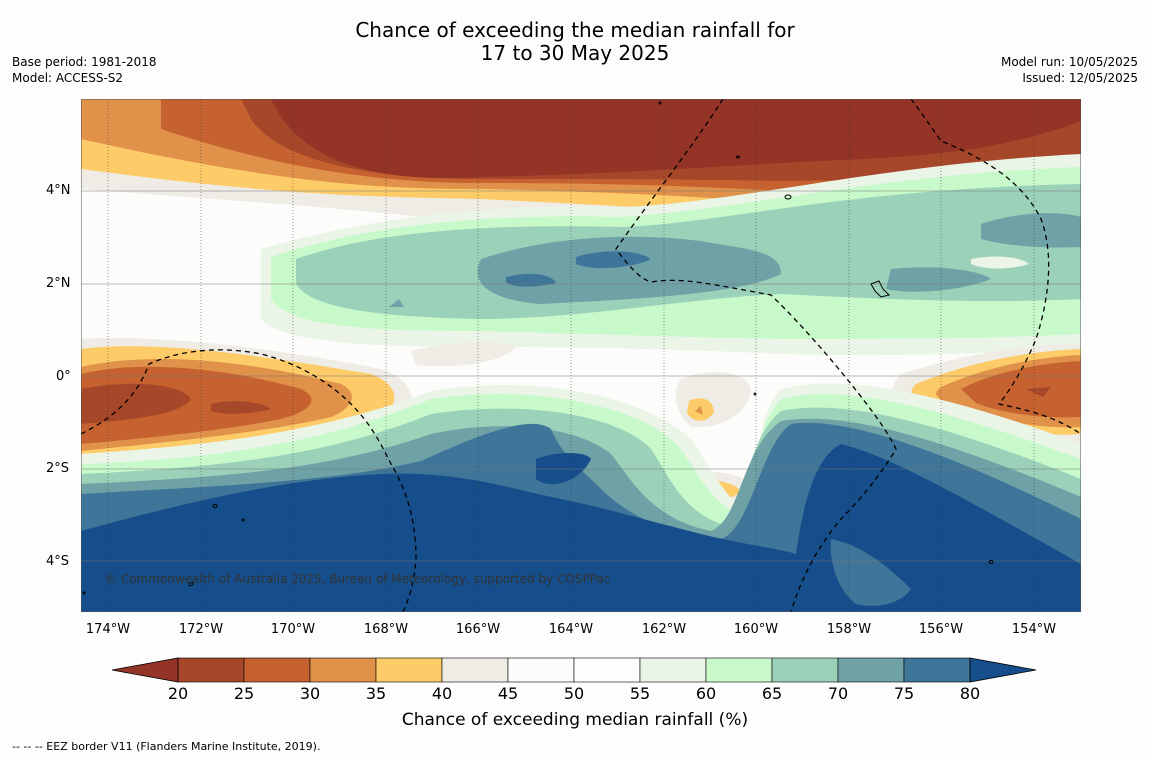  Describe the element at coordinates (241, 407) in the screenshot. I see `west-dry-20-b` at that location.